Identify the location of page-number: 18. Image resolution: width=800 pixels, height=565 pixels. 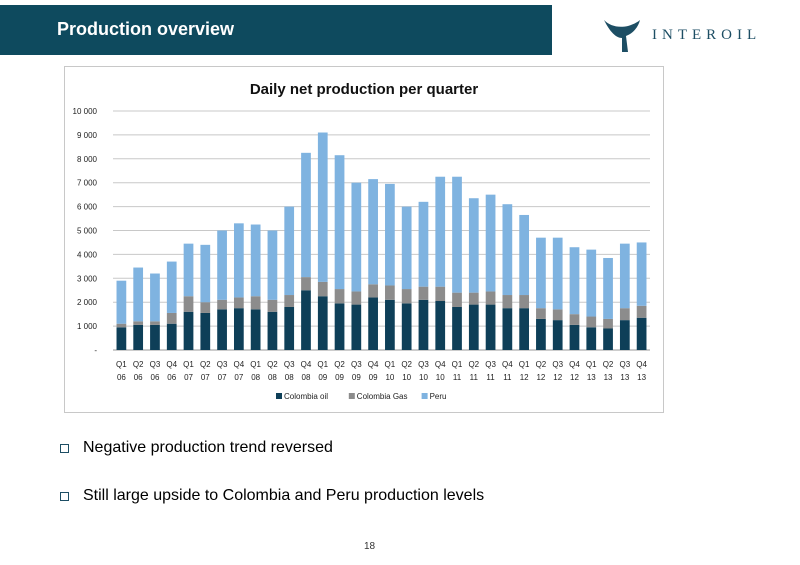
(370, 546).